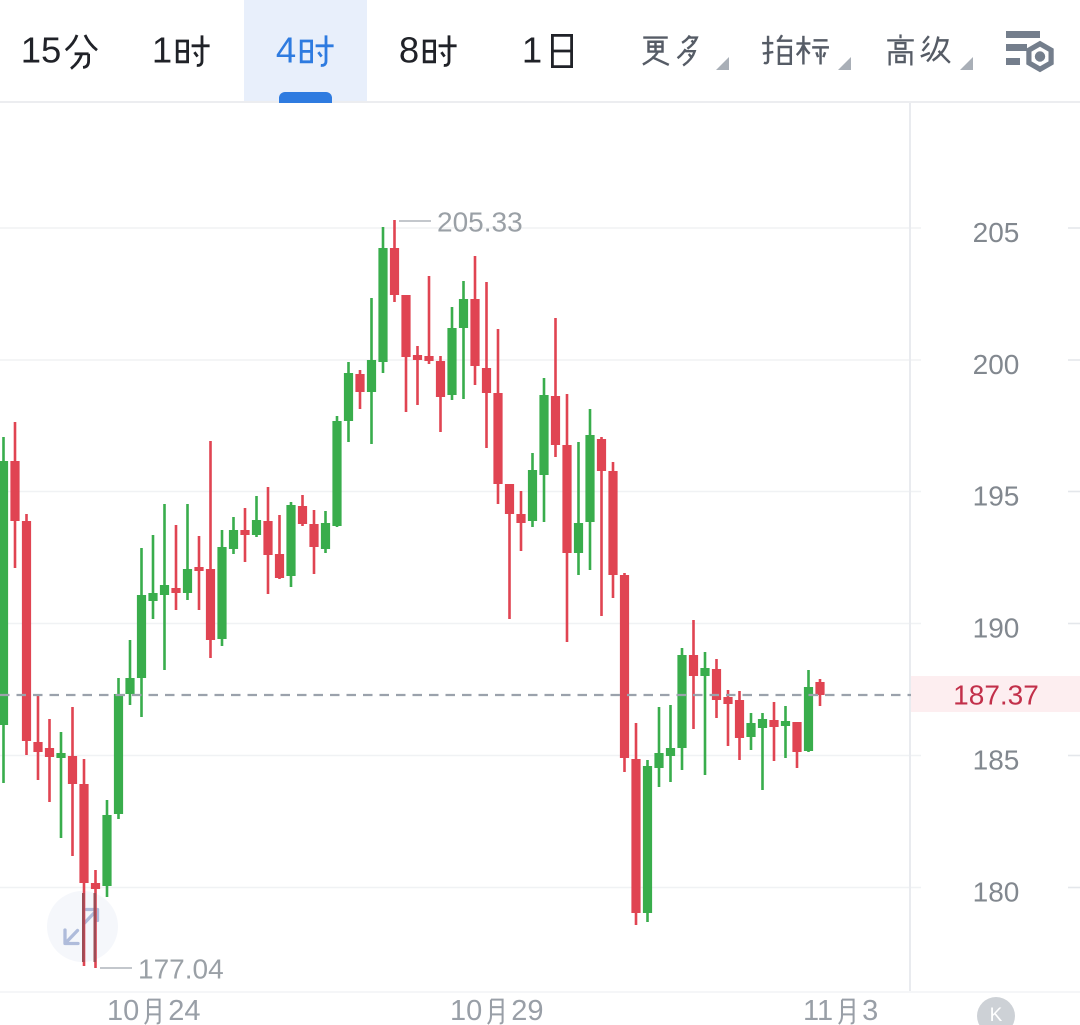 The width and height of the screenshot is (1080, 1025). What do you see at coordinates (996, 364) in the screenshot?
I see `svg-text: 200` at bounding box center [996, 364].